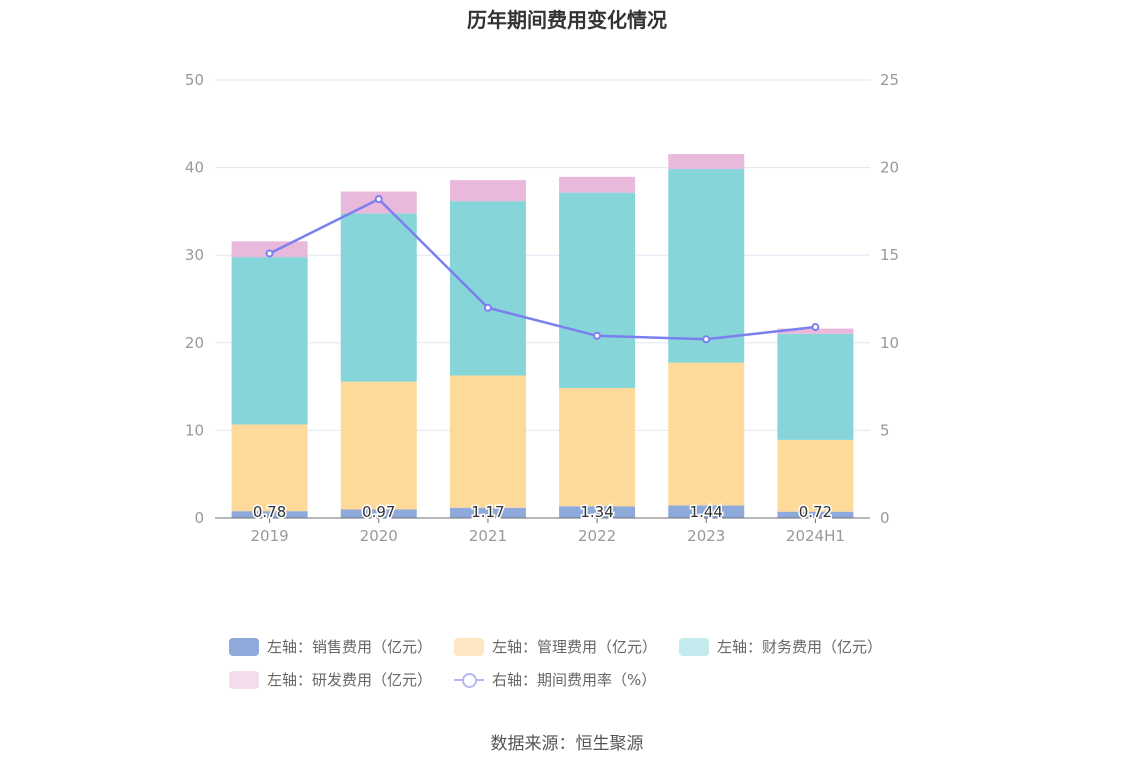 The width and height of the screenshot is (1134, 766). What do you see at coordinates (469, 646) in the screenshot?
I see `legend-swatch-admin` at bounding box center [469, 646].